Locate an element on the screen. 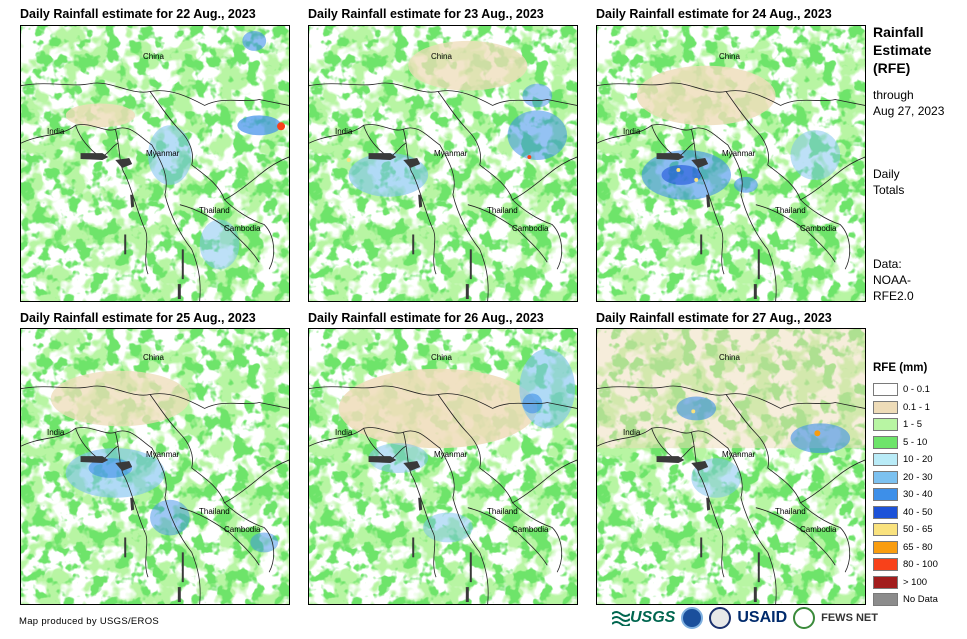 The width and height of the screenshot is (967, 639). legend-item: 0 - 0.1 is located at coordinates (905, 390).